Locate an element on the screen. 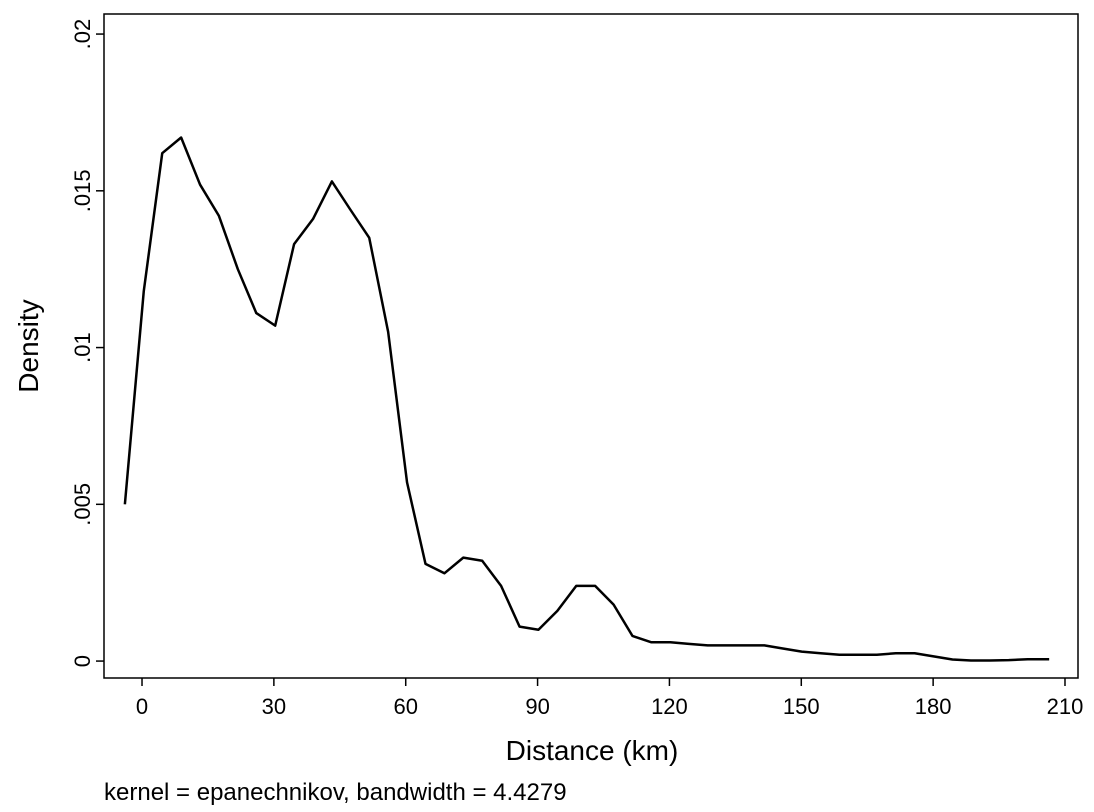 The height and width of the screenshot is (812, 1094). y-tick-label: .02 is located at coordinates (82, 34).